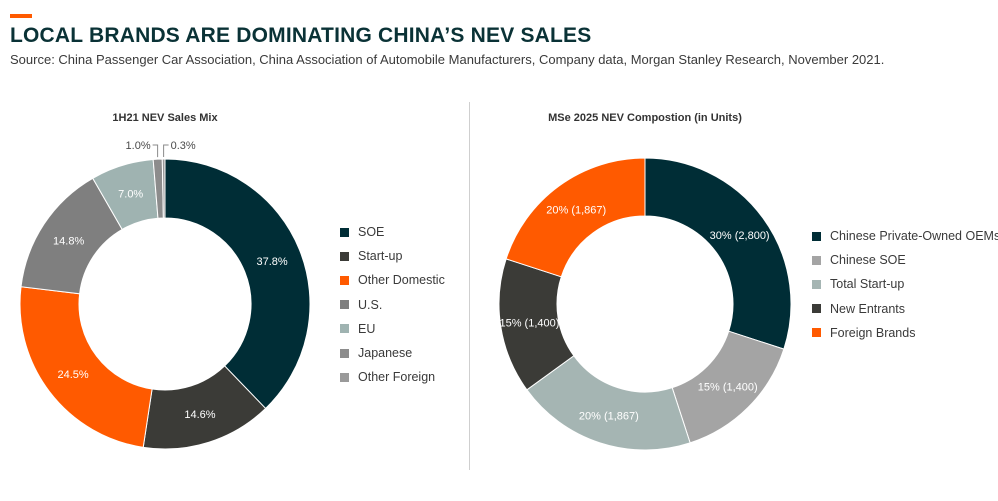 The width and height of the screenshot is (998, 501). I want to click on legend-item-other-domestic: Other Domestic, so click(392, 280).